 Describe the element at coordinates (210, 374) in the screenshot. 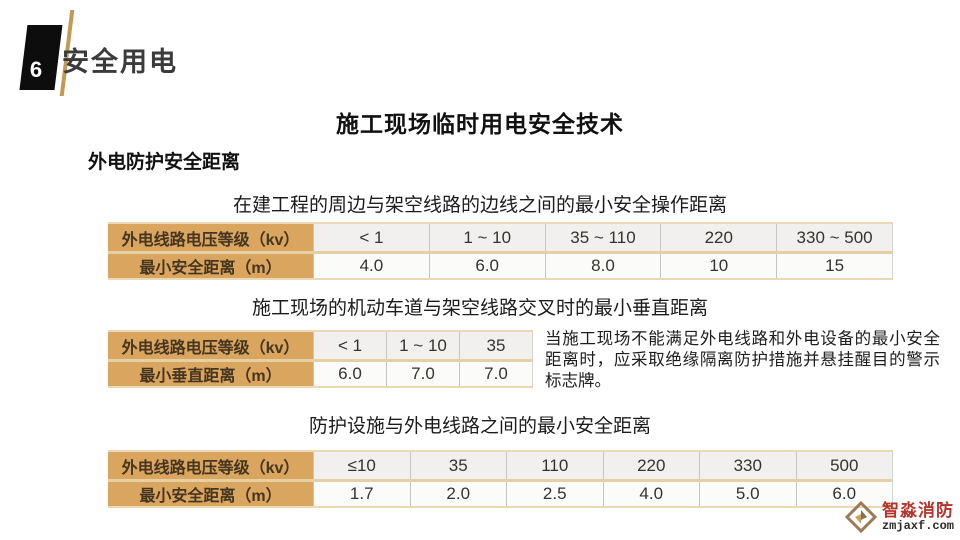

I see `row-label: 最小垂直距离（m）` at that location.